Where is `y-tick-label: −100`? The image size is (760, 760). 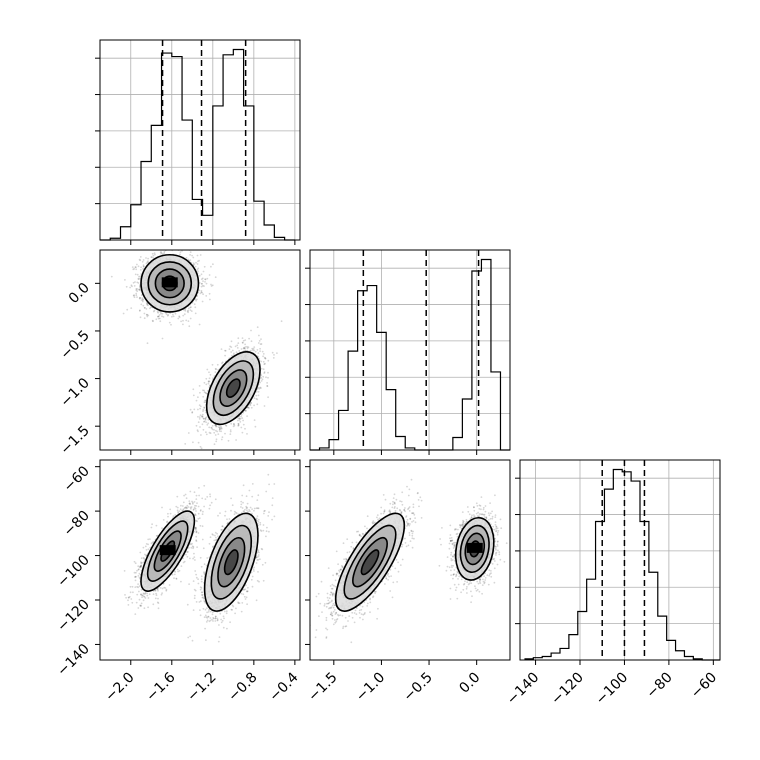
y-tick-label: −100 is located at coordinates (73, 571).